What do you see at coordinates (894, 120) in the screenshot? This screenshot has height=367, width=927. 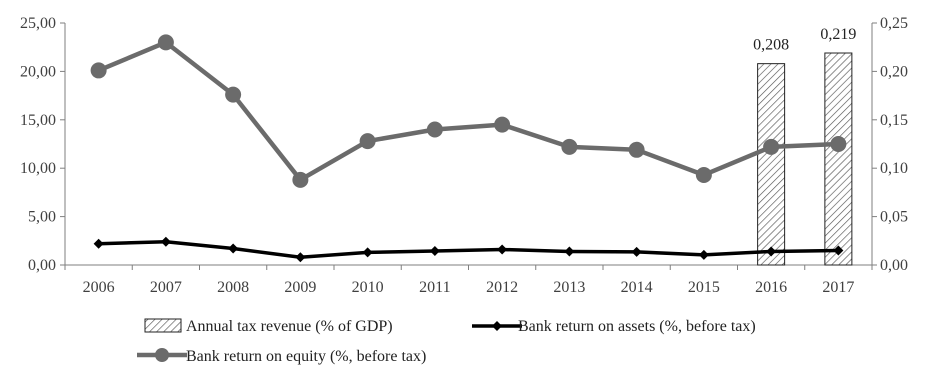 I see `right-axis-tick-label: 0,15` at bounding box center [894, 120].